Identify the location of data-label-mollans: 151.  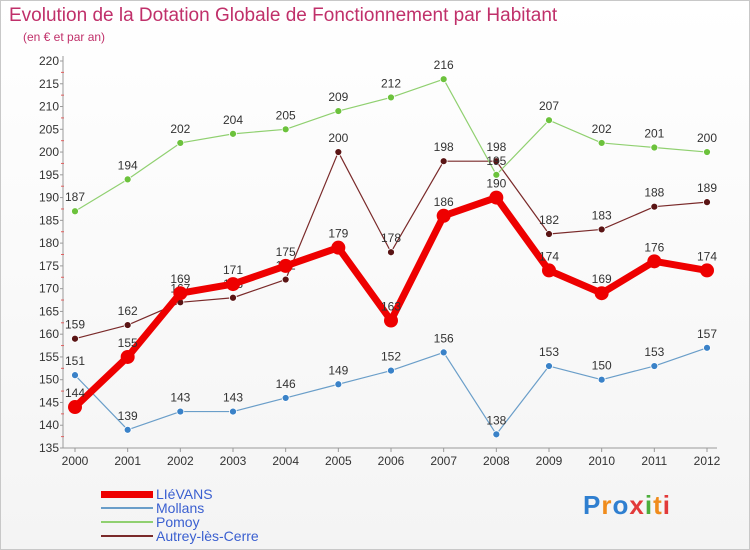
(75, 361).